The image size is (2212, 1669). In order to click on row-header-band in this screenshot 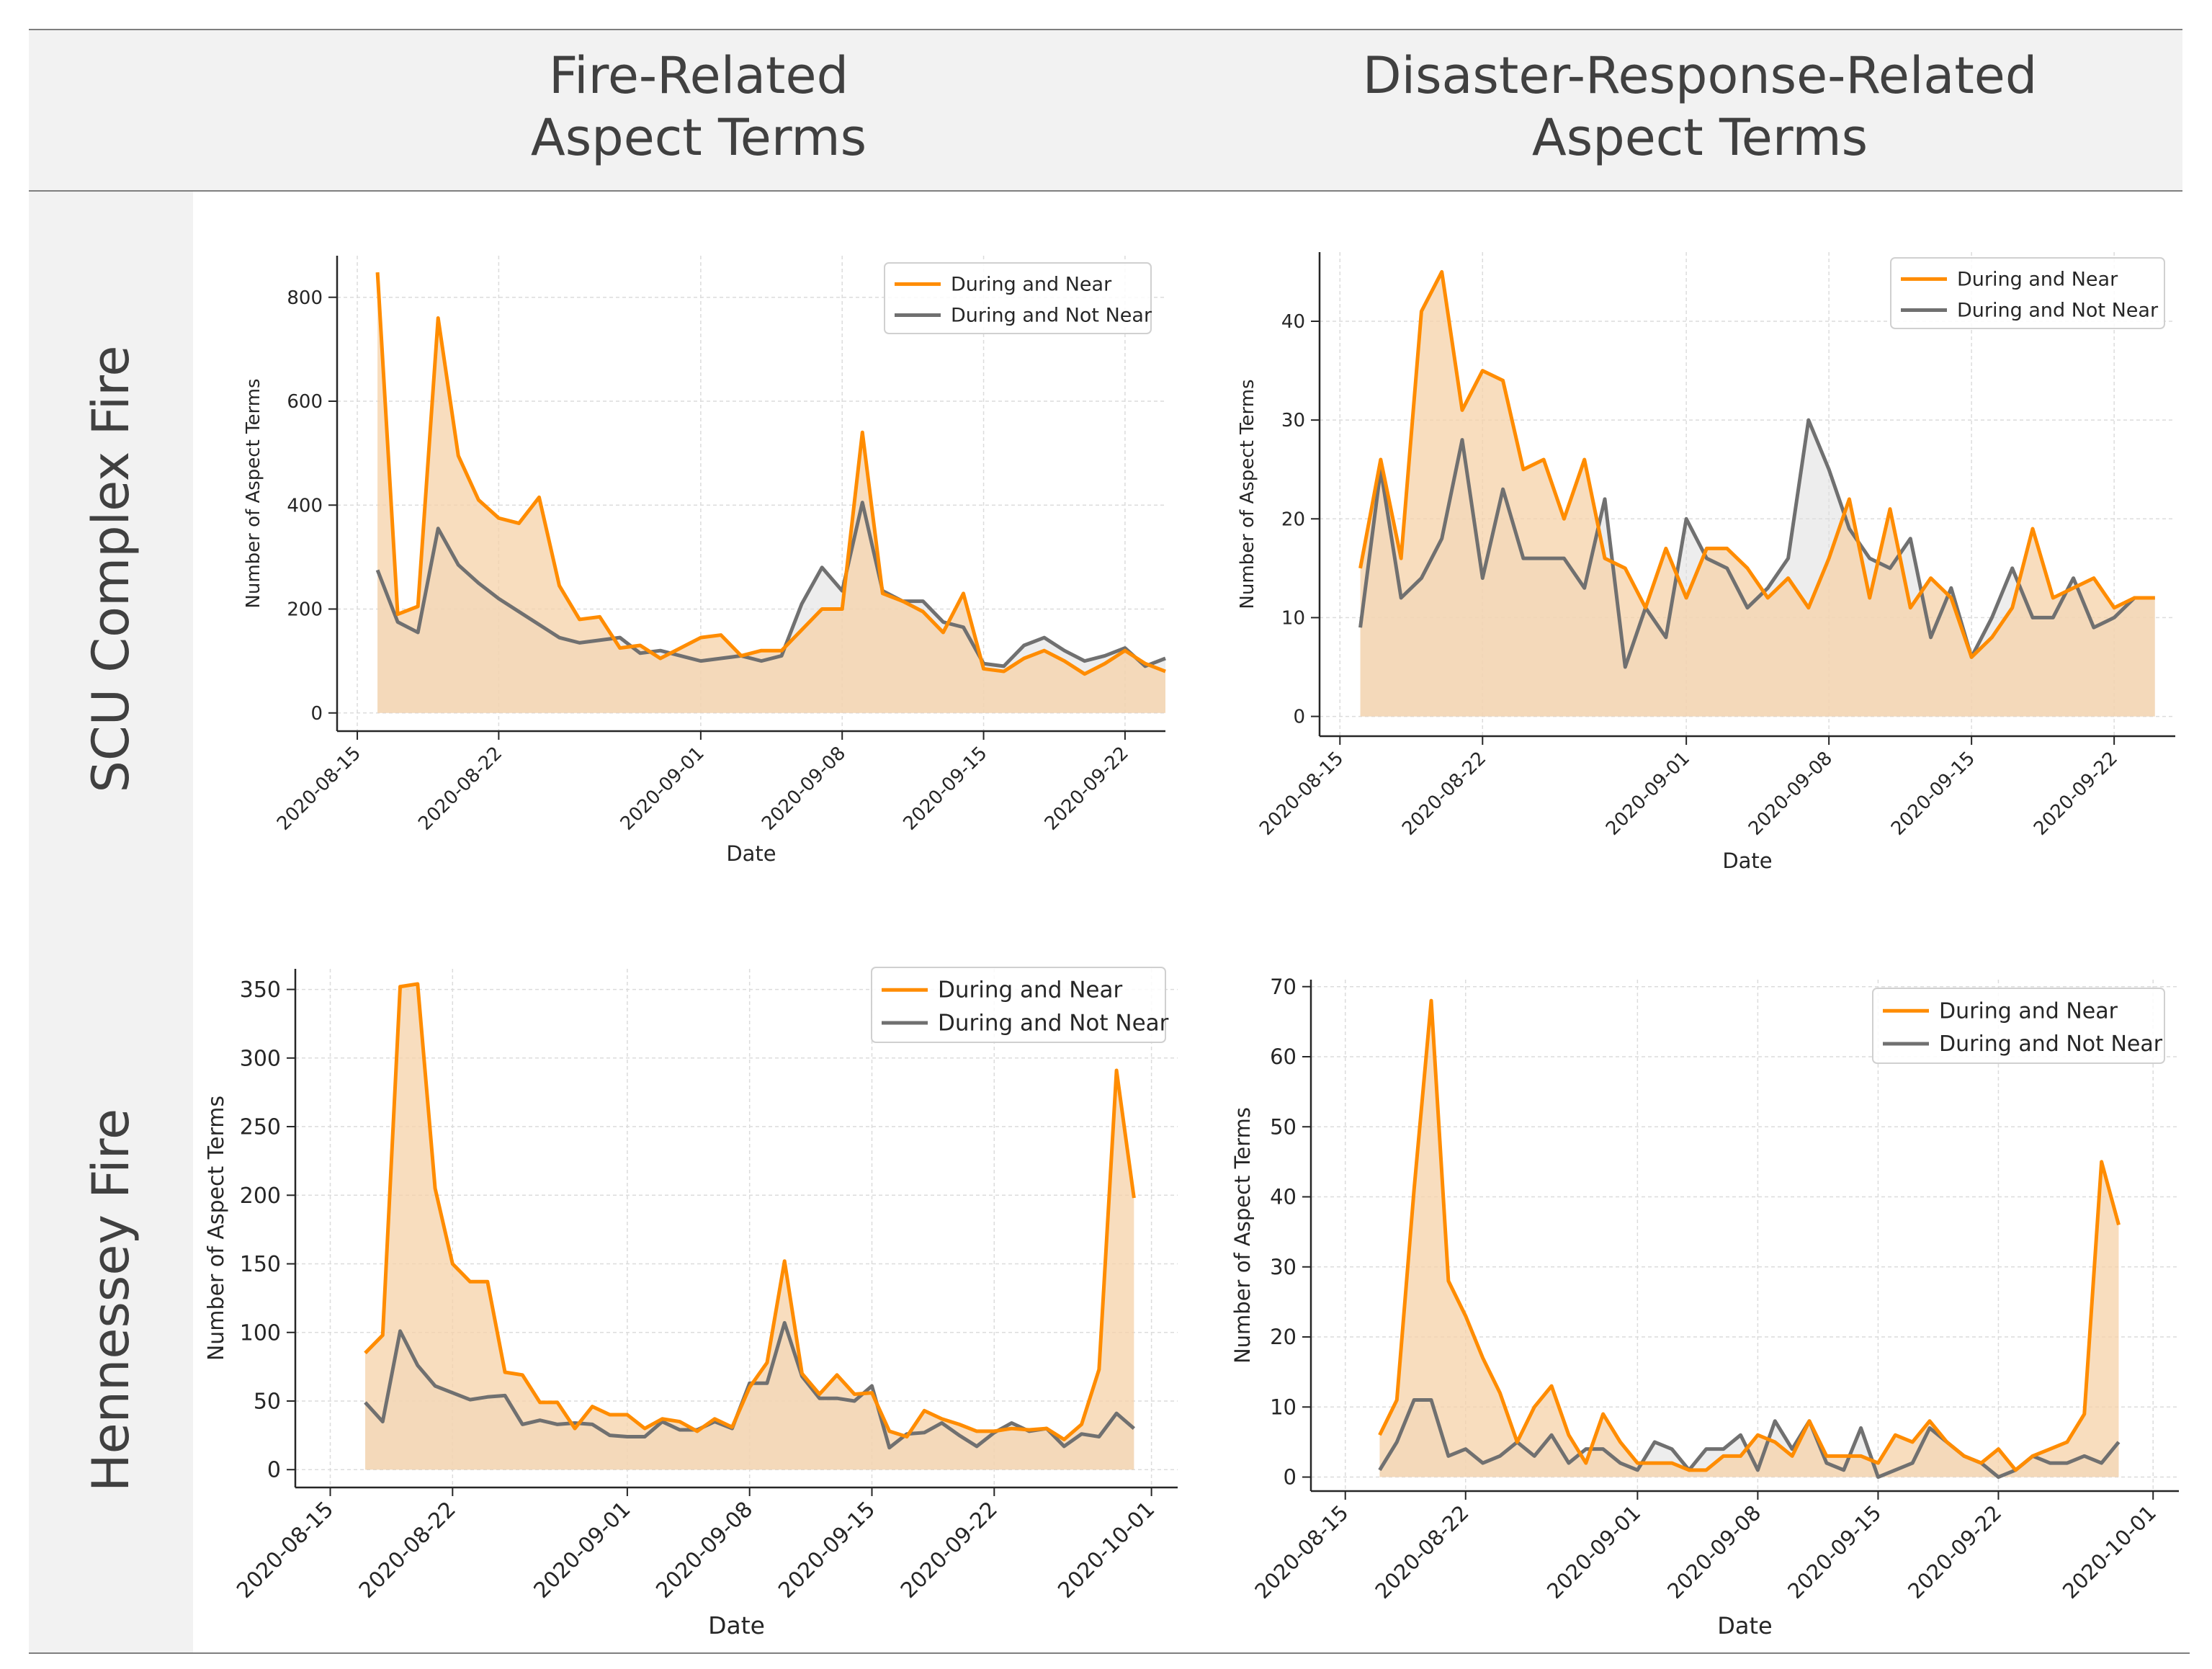, I will do `click(111, 922)`.